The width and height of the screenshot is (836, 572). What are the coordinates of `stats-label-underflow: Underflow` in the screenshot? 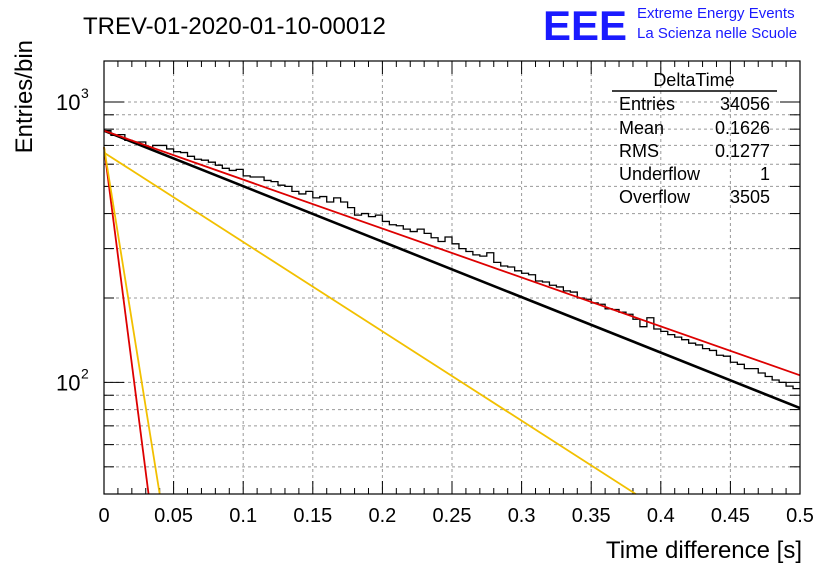 It's located at (660, 174).